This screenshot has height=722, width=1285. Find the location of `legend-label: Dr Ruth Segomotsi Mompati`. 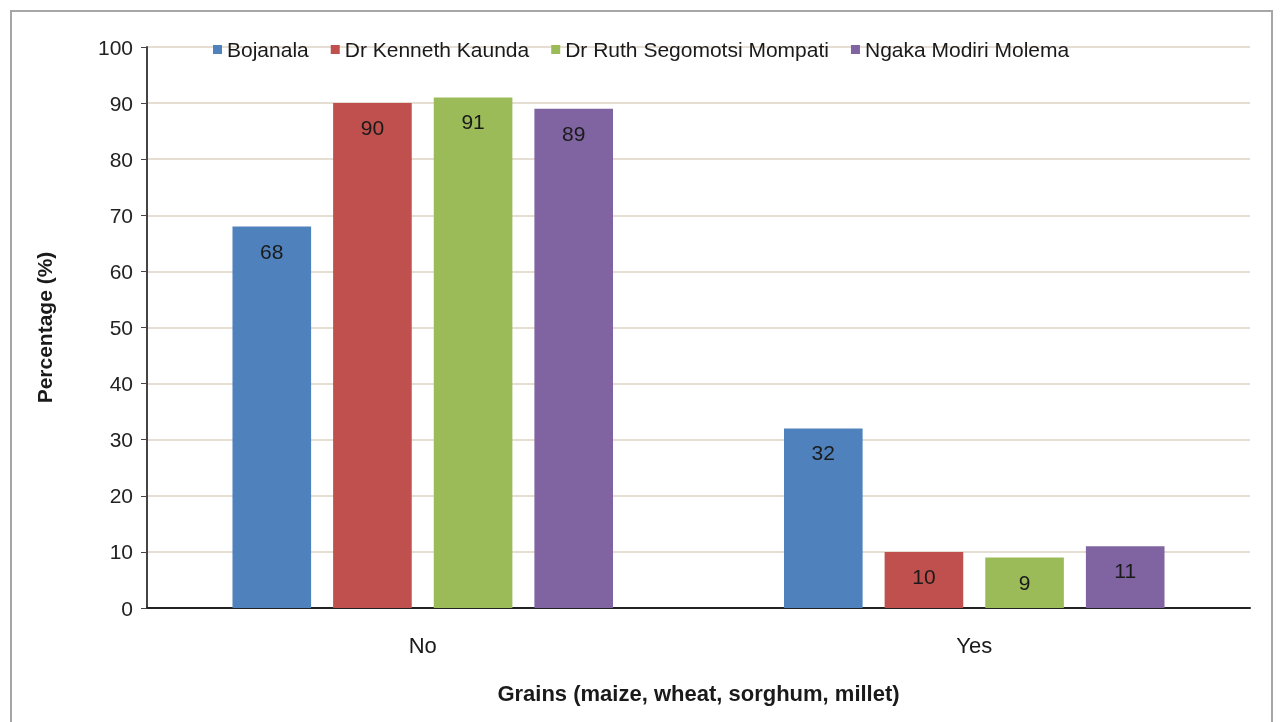

legend-label: Dr Ruth Segomotsi Mompati is located at coordinates (697, 49).